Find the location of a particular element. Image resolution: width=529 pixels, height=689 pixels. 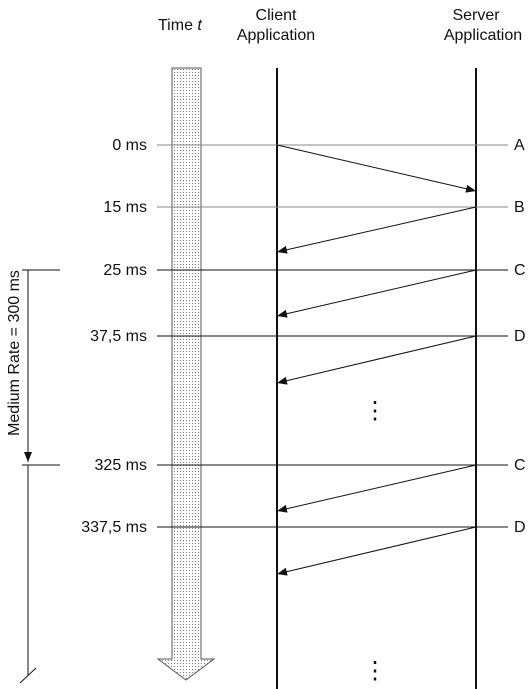

time-label: 25 ms is located at coordinates (125, 270).